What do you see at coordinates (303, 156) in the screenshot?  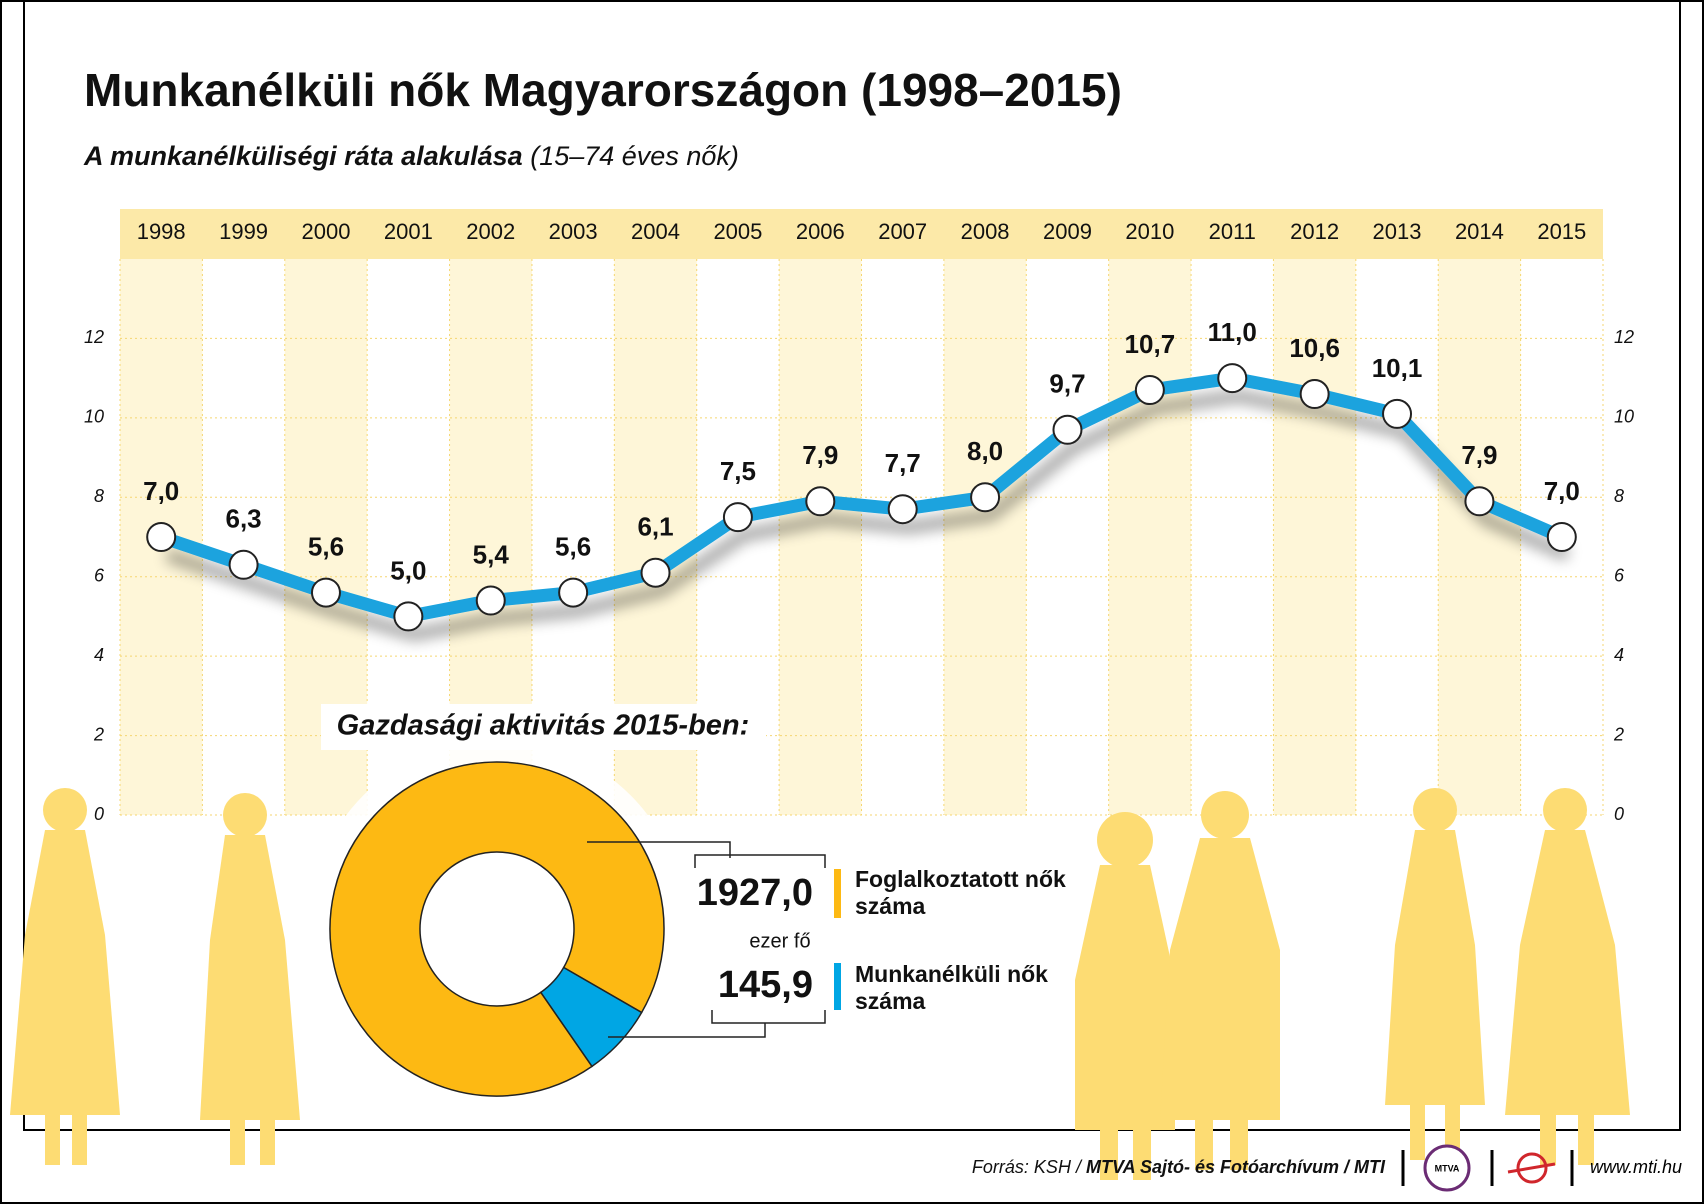 I see `subtitle-main: A munkanélküliségi ráta alakulása` at bounding box center [303, 156].